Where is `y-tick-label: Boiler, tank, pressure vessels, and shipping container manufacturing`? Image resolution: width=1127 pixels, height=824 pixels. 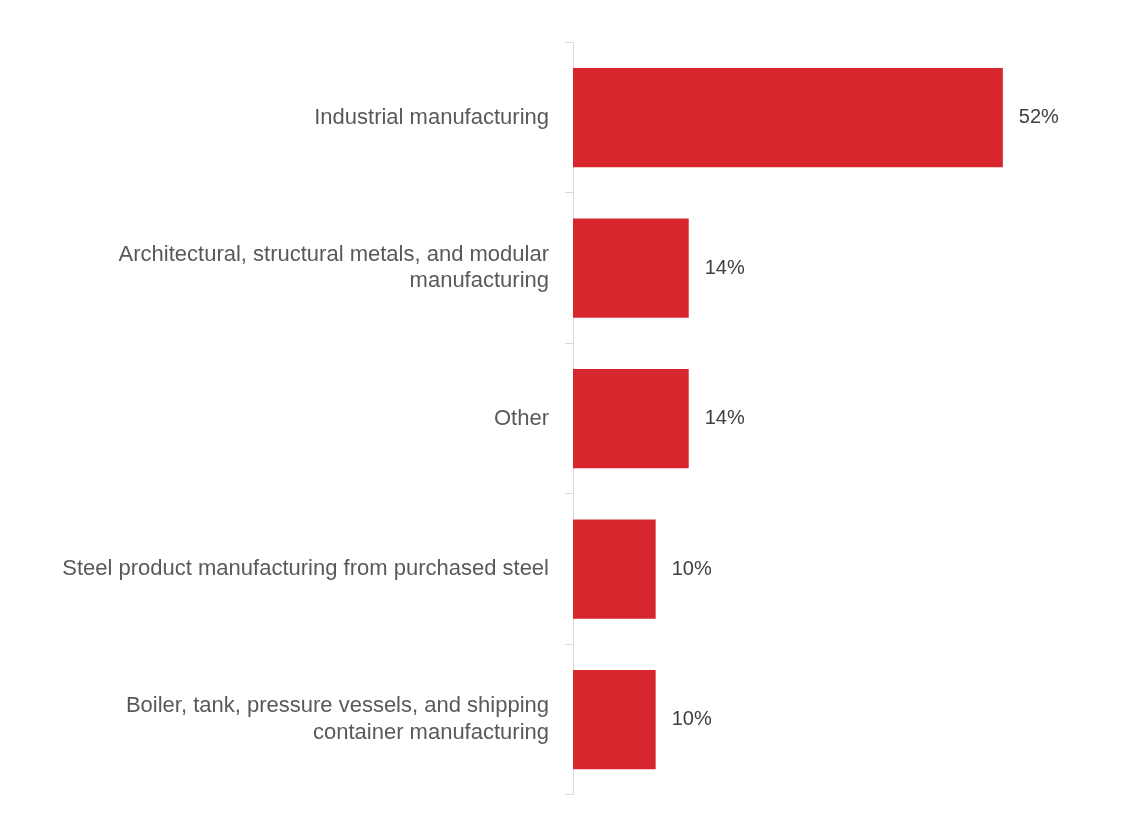
y-tick-label: Boiler, tank, pressure vessels, and shipping container manufacturing is located at coordinates (337, 718).